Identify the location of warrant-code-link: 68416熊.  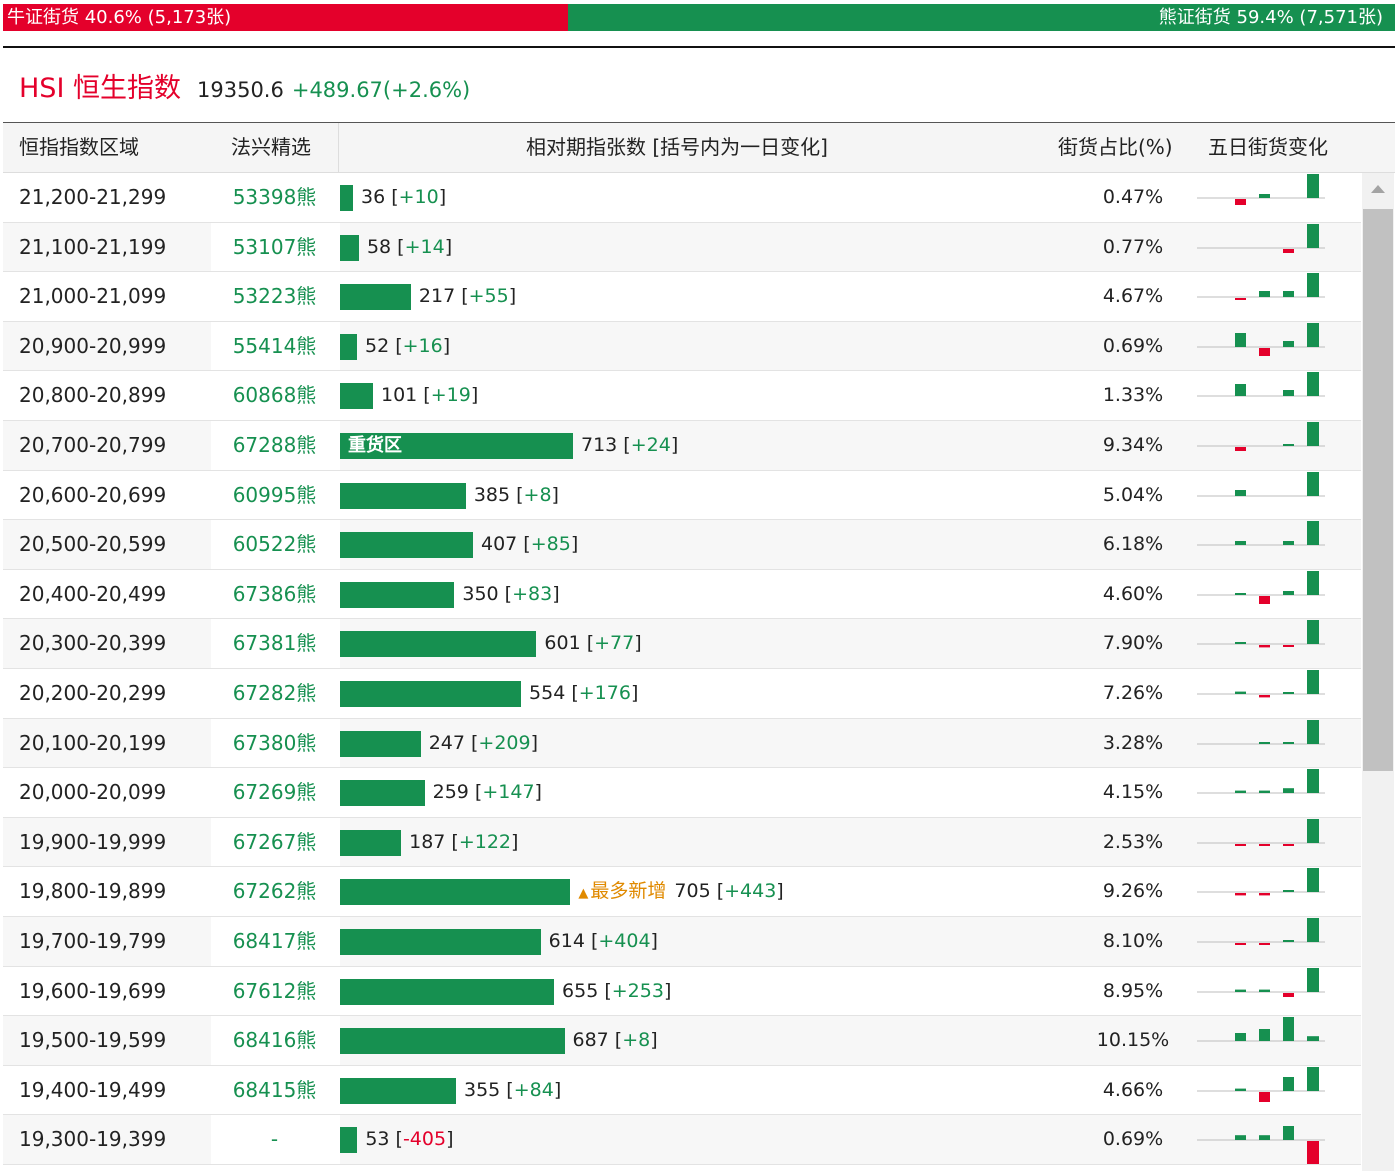
(274, 1040).